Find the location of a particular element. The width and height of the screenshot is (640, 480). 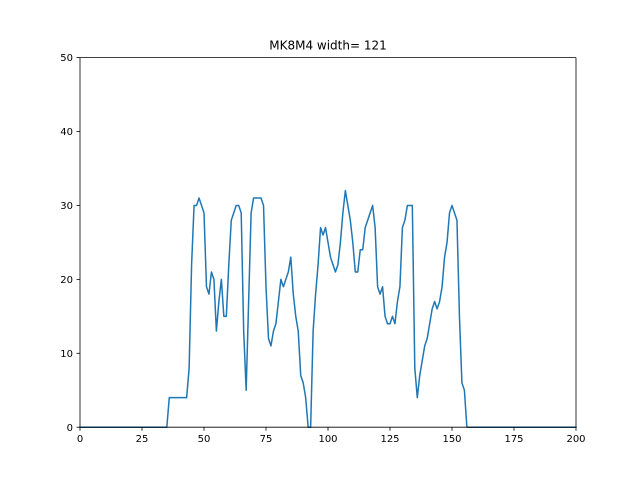

x-tick-label: 200 is located at coordinates (575, 439).